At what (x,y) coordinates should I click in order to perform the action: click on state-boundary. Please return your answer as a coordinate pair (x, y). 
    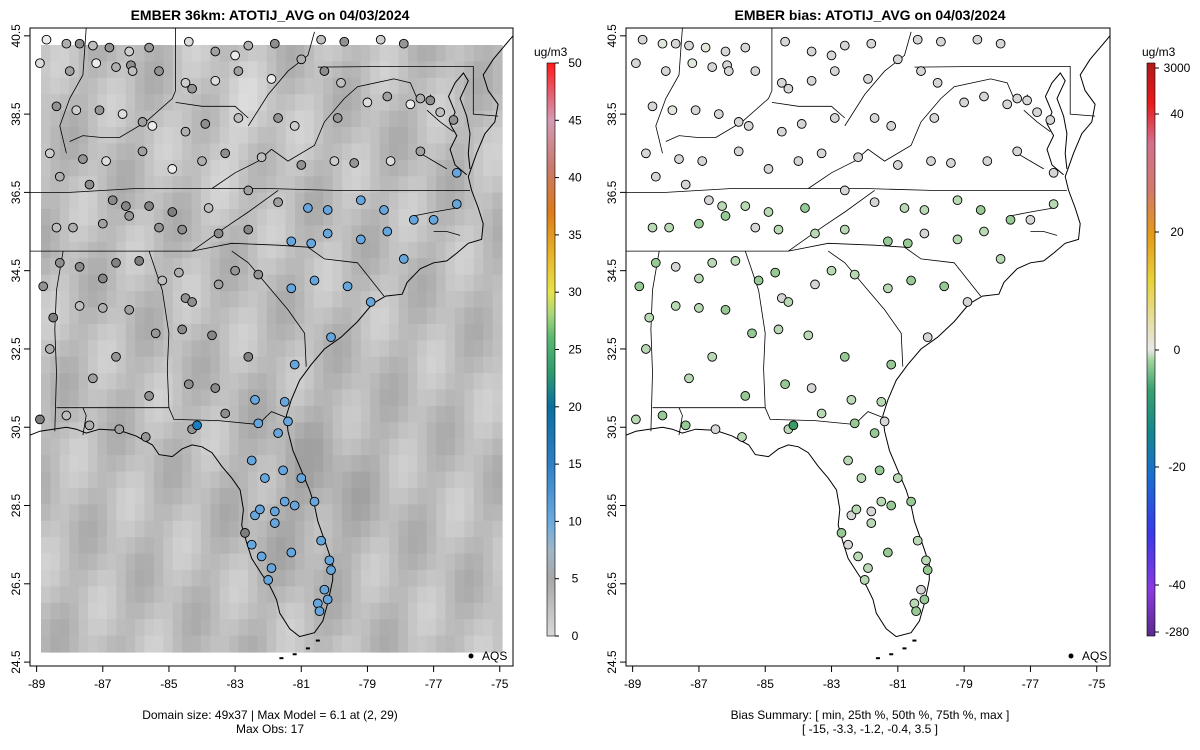
    Looking at the image, I should click on (808, 110).